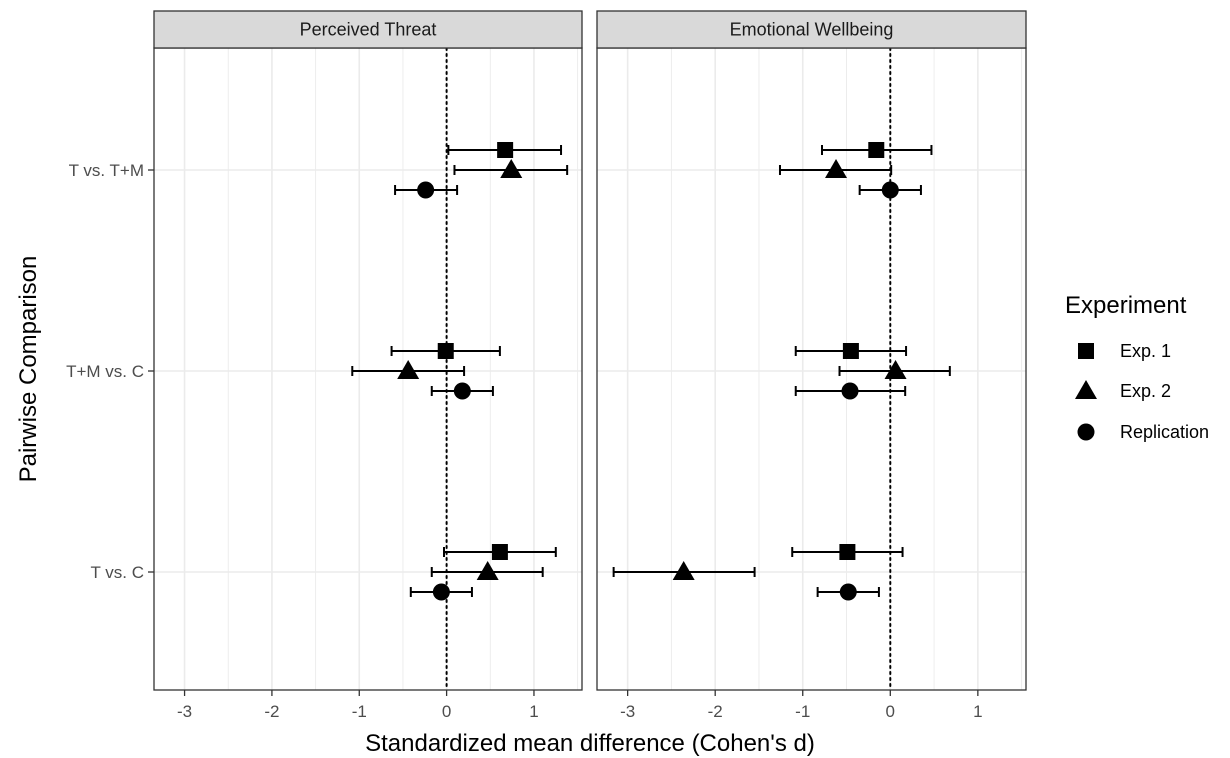 This screenshot has height=758, width=1230. I want to click on point-exp-1-t-vs-t-m-perceived-threat, so click(505, 150).